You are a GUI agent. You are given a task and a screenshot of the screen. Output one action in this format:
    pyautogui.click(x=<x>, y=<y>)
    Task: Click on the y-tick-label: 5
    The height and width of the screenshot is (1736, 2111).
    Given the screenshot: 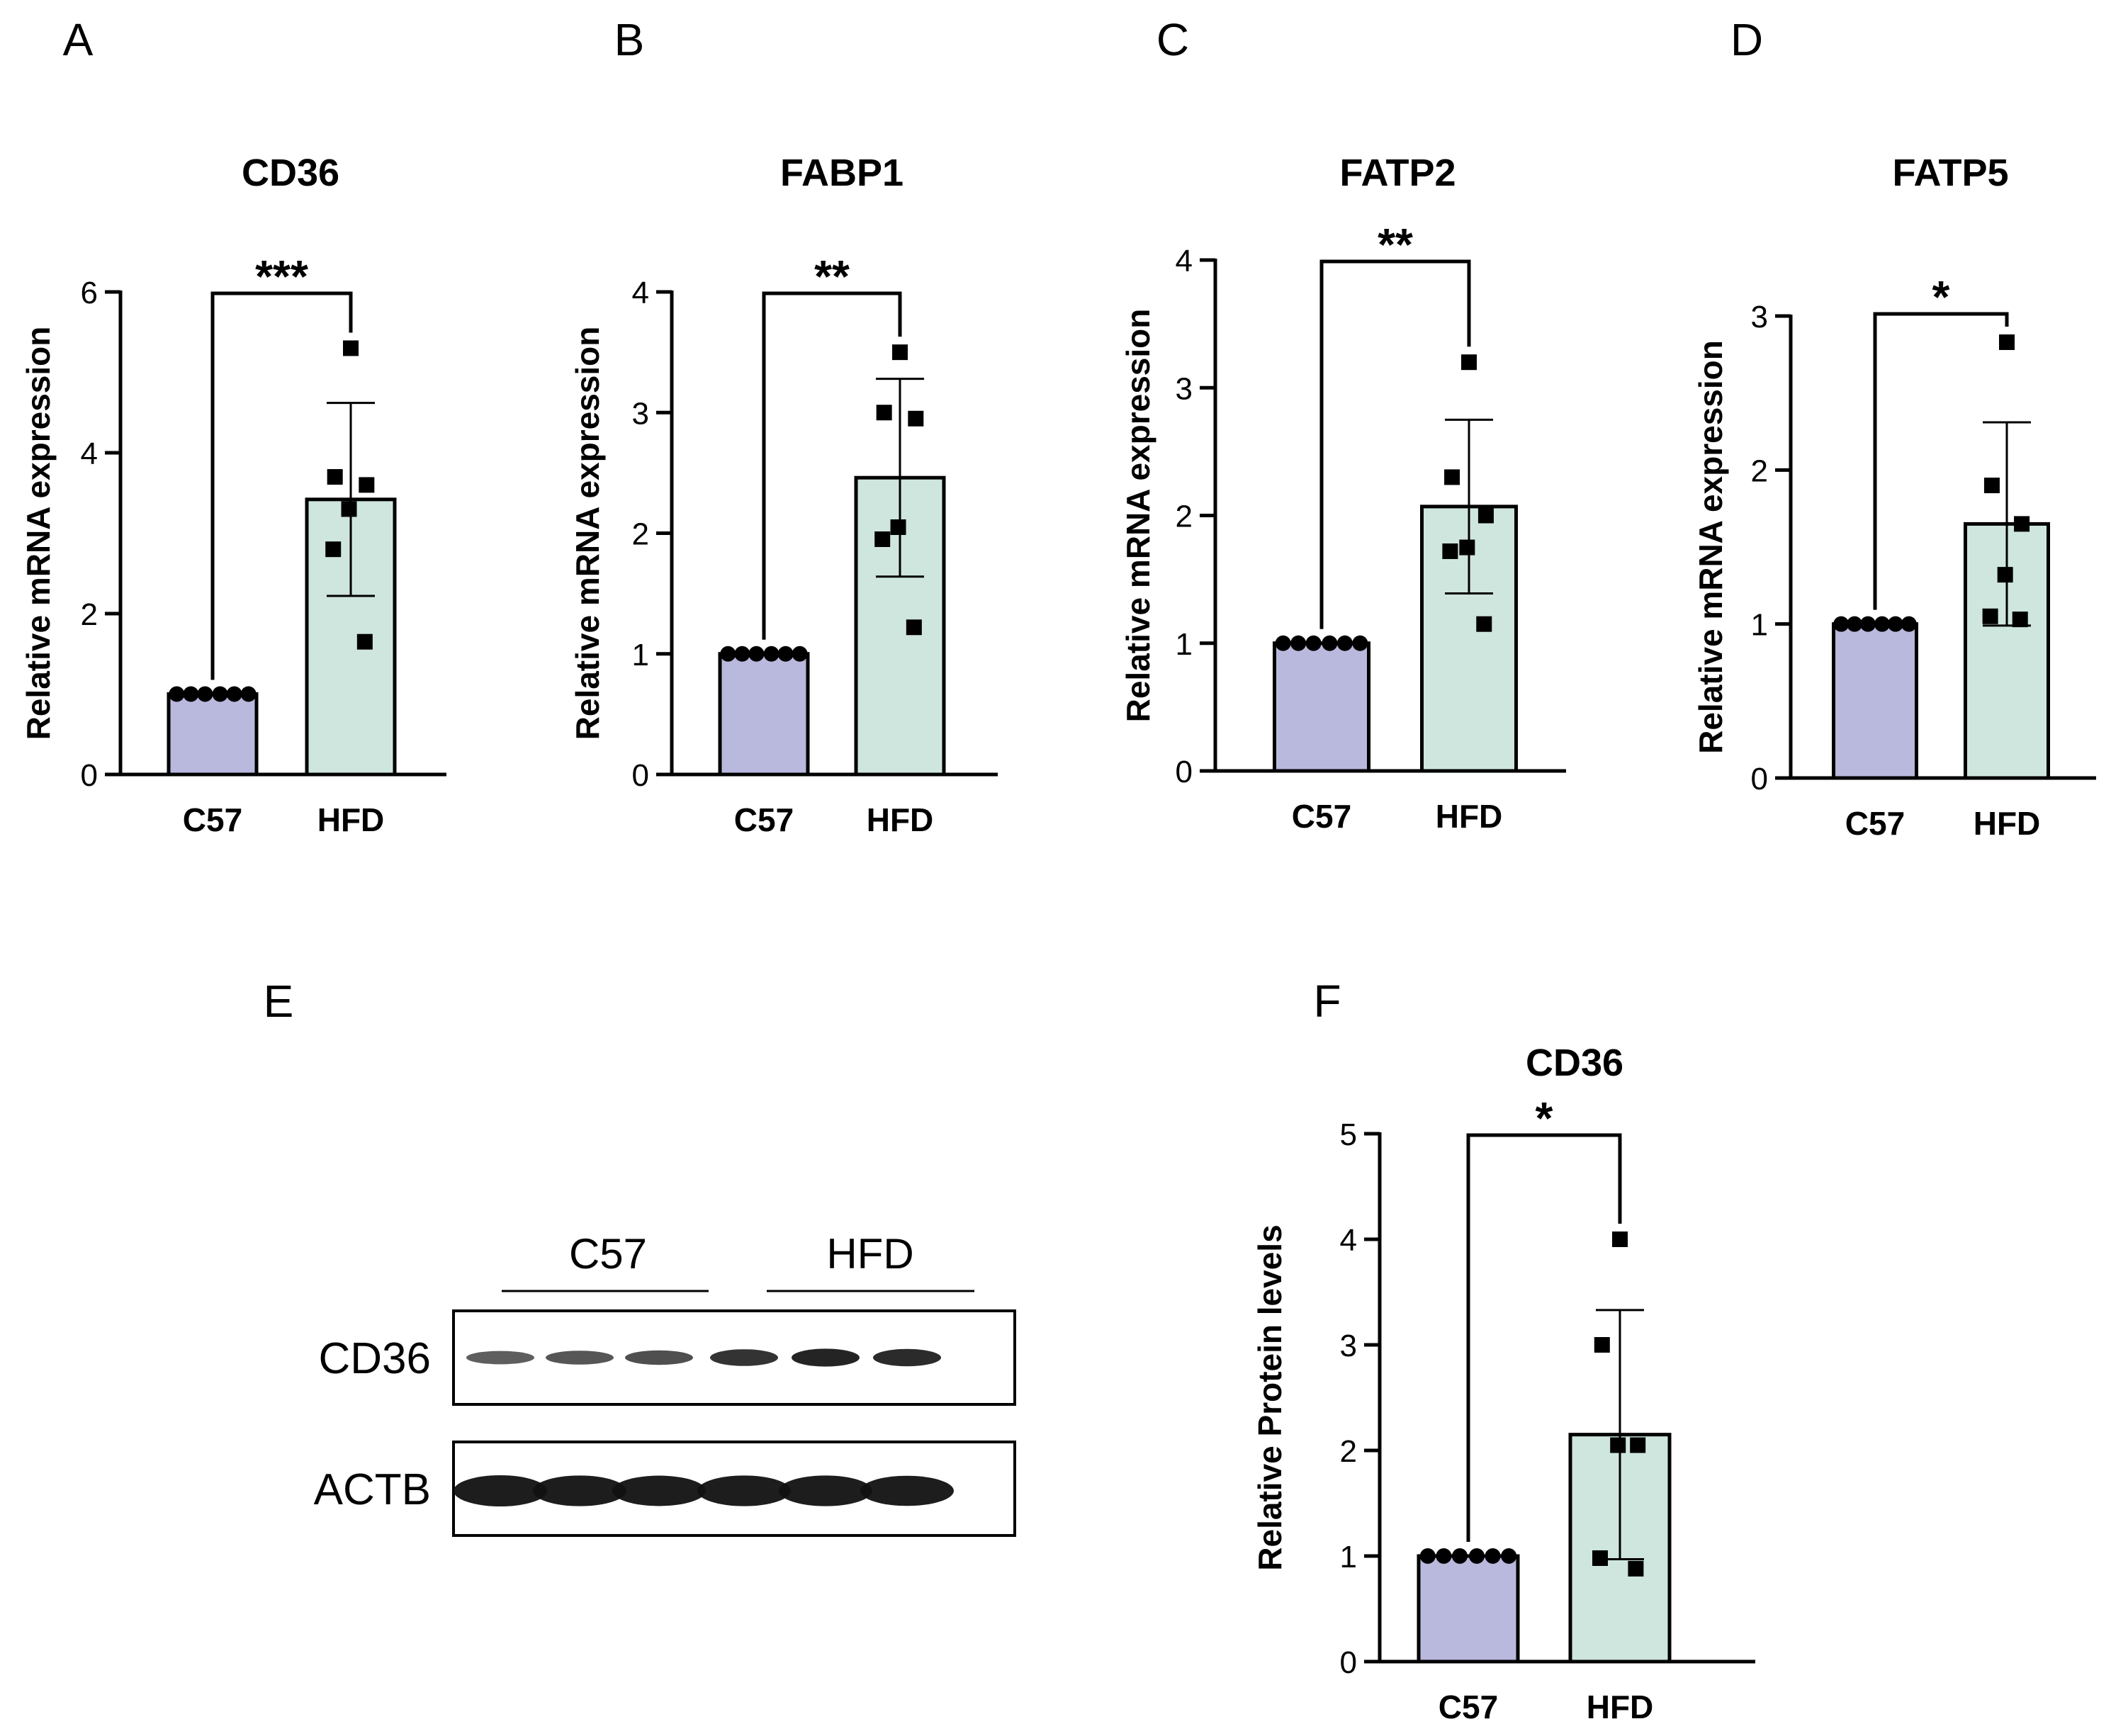 What is the action you would take?
    pyautogui.click(x=1349, y=1134)
    